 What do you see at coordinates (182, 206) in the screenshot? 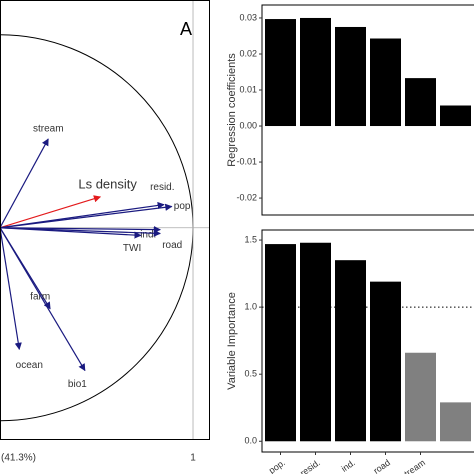
I see `vector-label: pop` at bounding box center [182, 206].